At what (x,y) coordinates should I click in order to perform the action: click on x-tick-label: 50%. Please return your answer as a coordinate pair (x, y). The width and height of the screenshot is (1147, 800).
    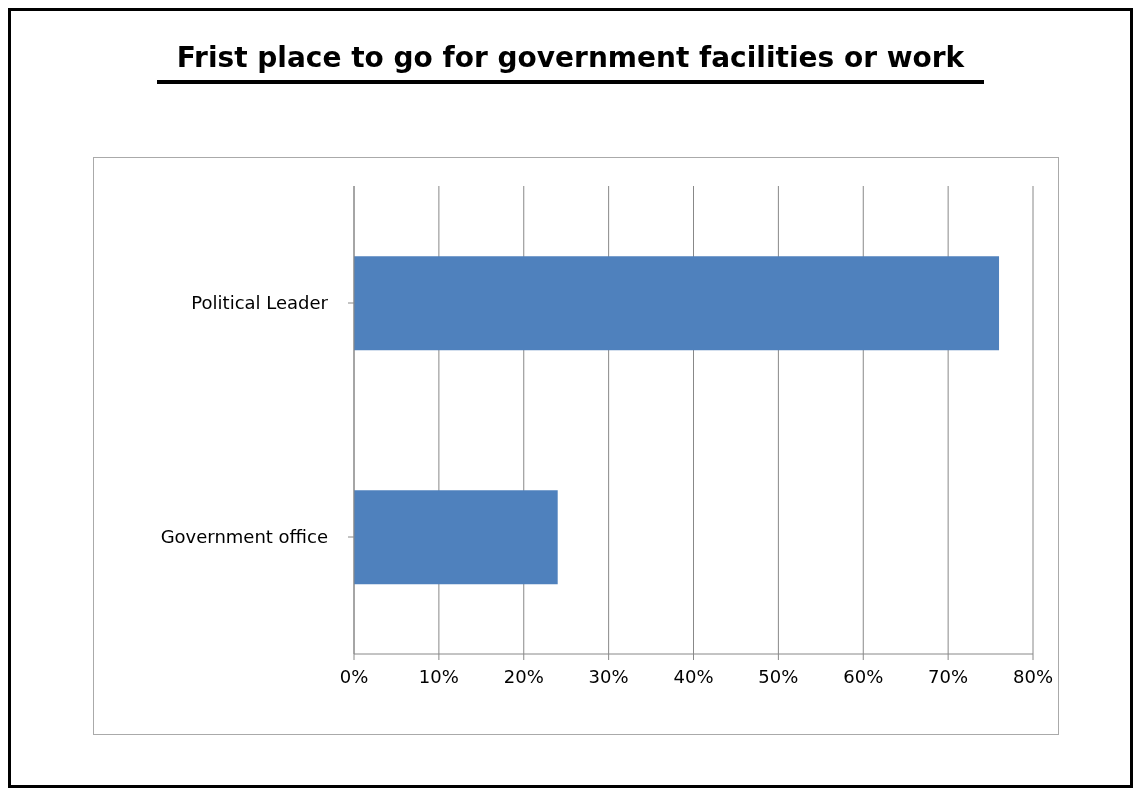
    Looking at the image, I should click on (778, 676).